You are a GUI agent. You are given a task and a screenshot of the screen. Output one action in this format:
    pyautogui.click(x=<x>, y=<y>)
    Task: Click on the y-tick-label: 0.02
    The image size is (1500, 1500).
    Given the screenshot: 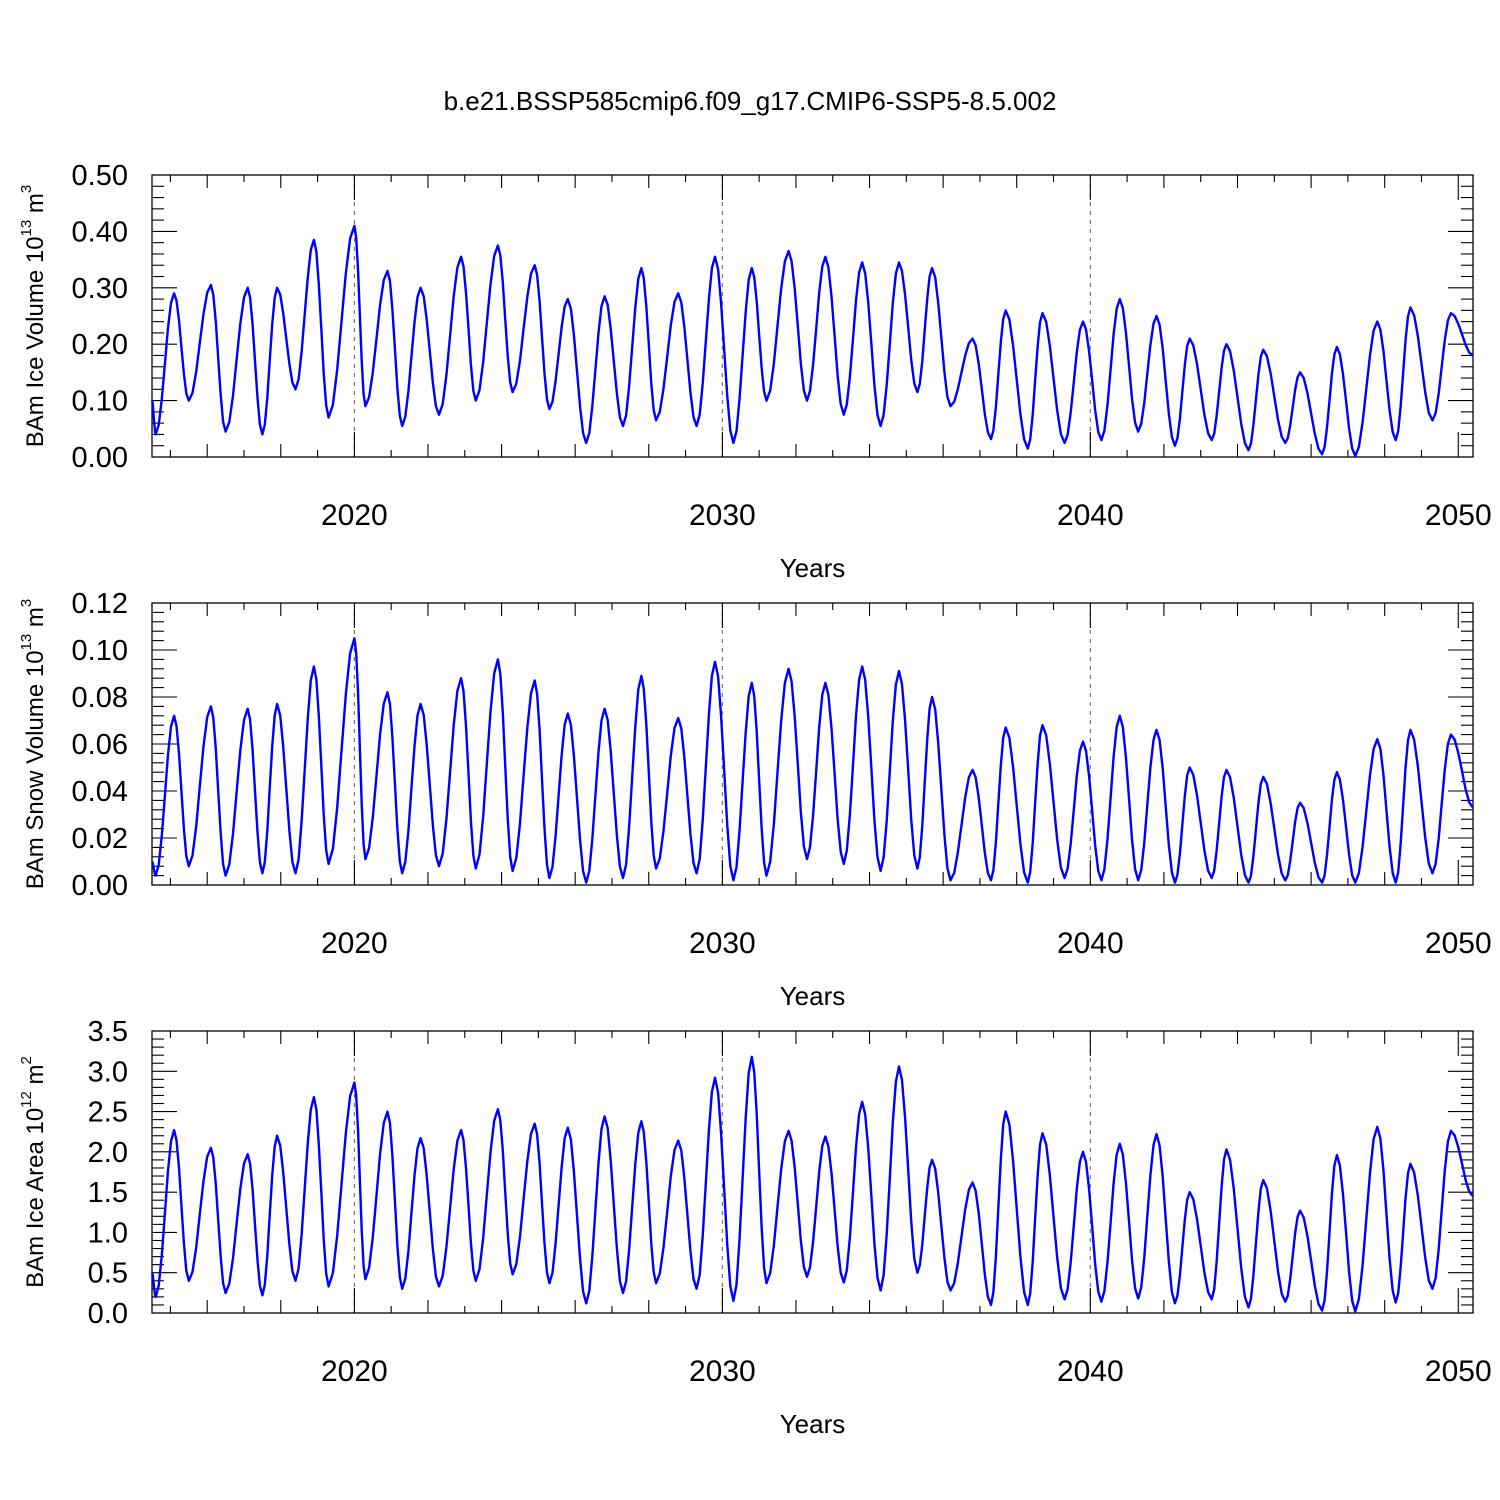 What is the action you would take?
    pyautogui.click(x=100, y=839)
    